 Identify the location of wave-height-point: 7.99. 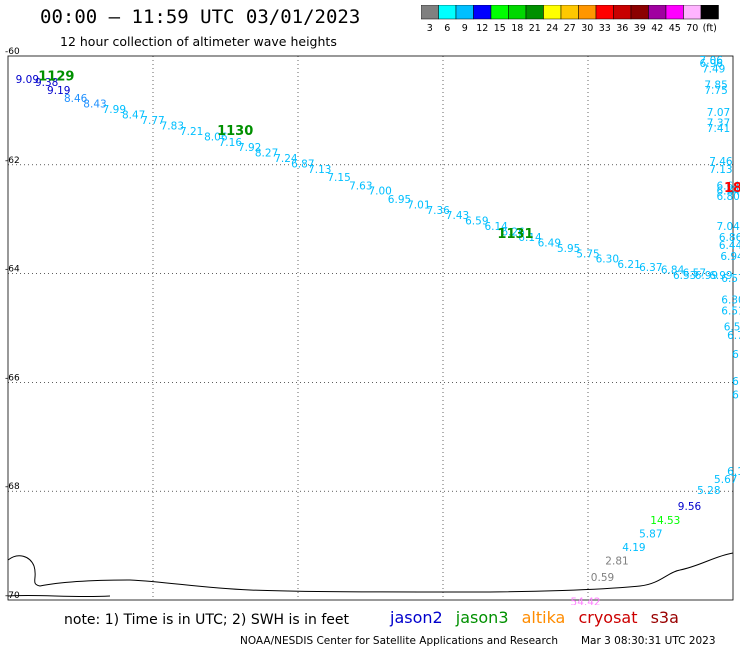
(114, 110).